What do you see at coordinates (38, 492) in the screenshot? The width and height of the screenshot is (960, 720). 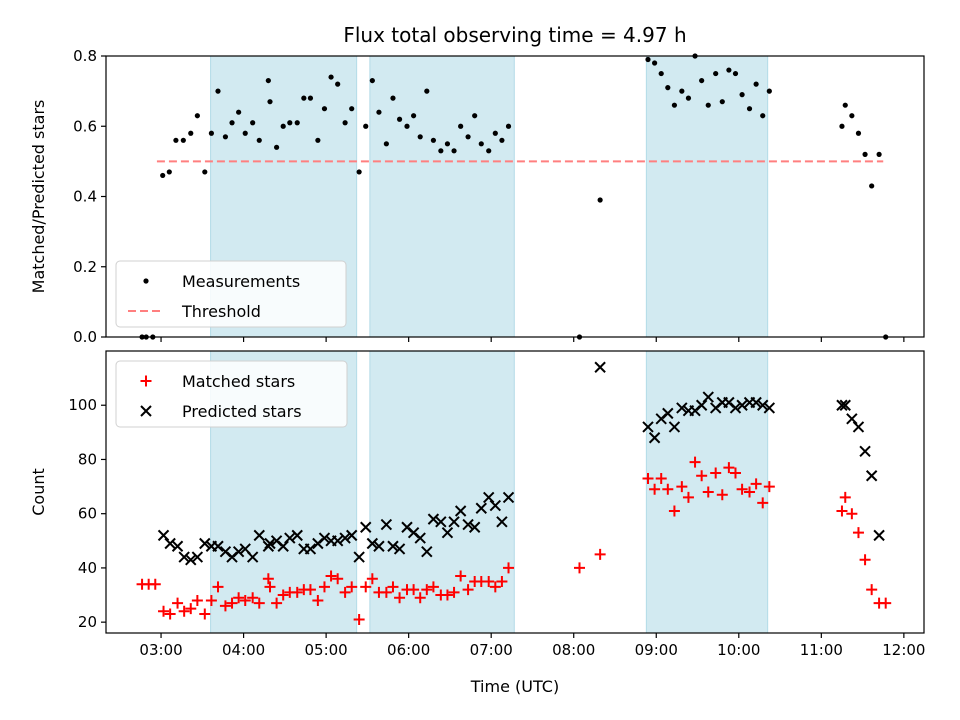 I see `counts-y-axis-label: Count` at bounding box center [38, 492].